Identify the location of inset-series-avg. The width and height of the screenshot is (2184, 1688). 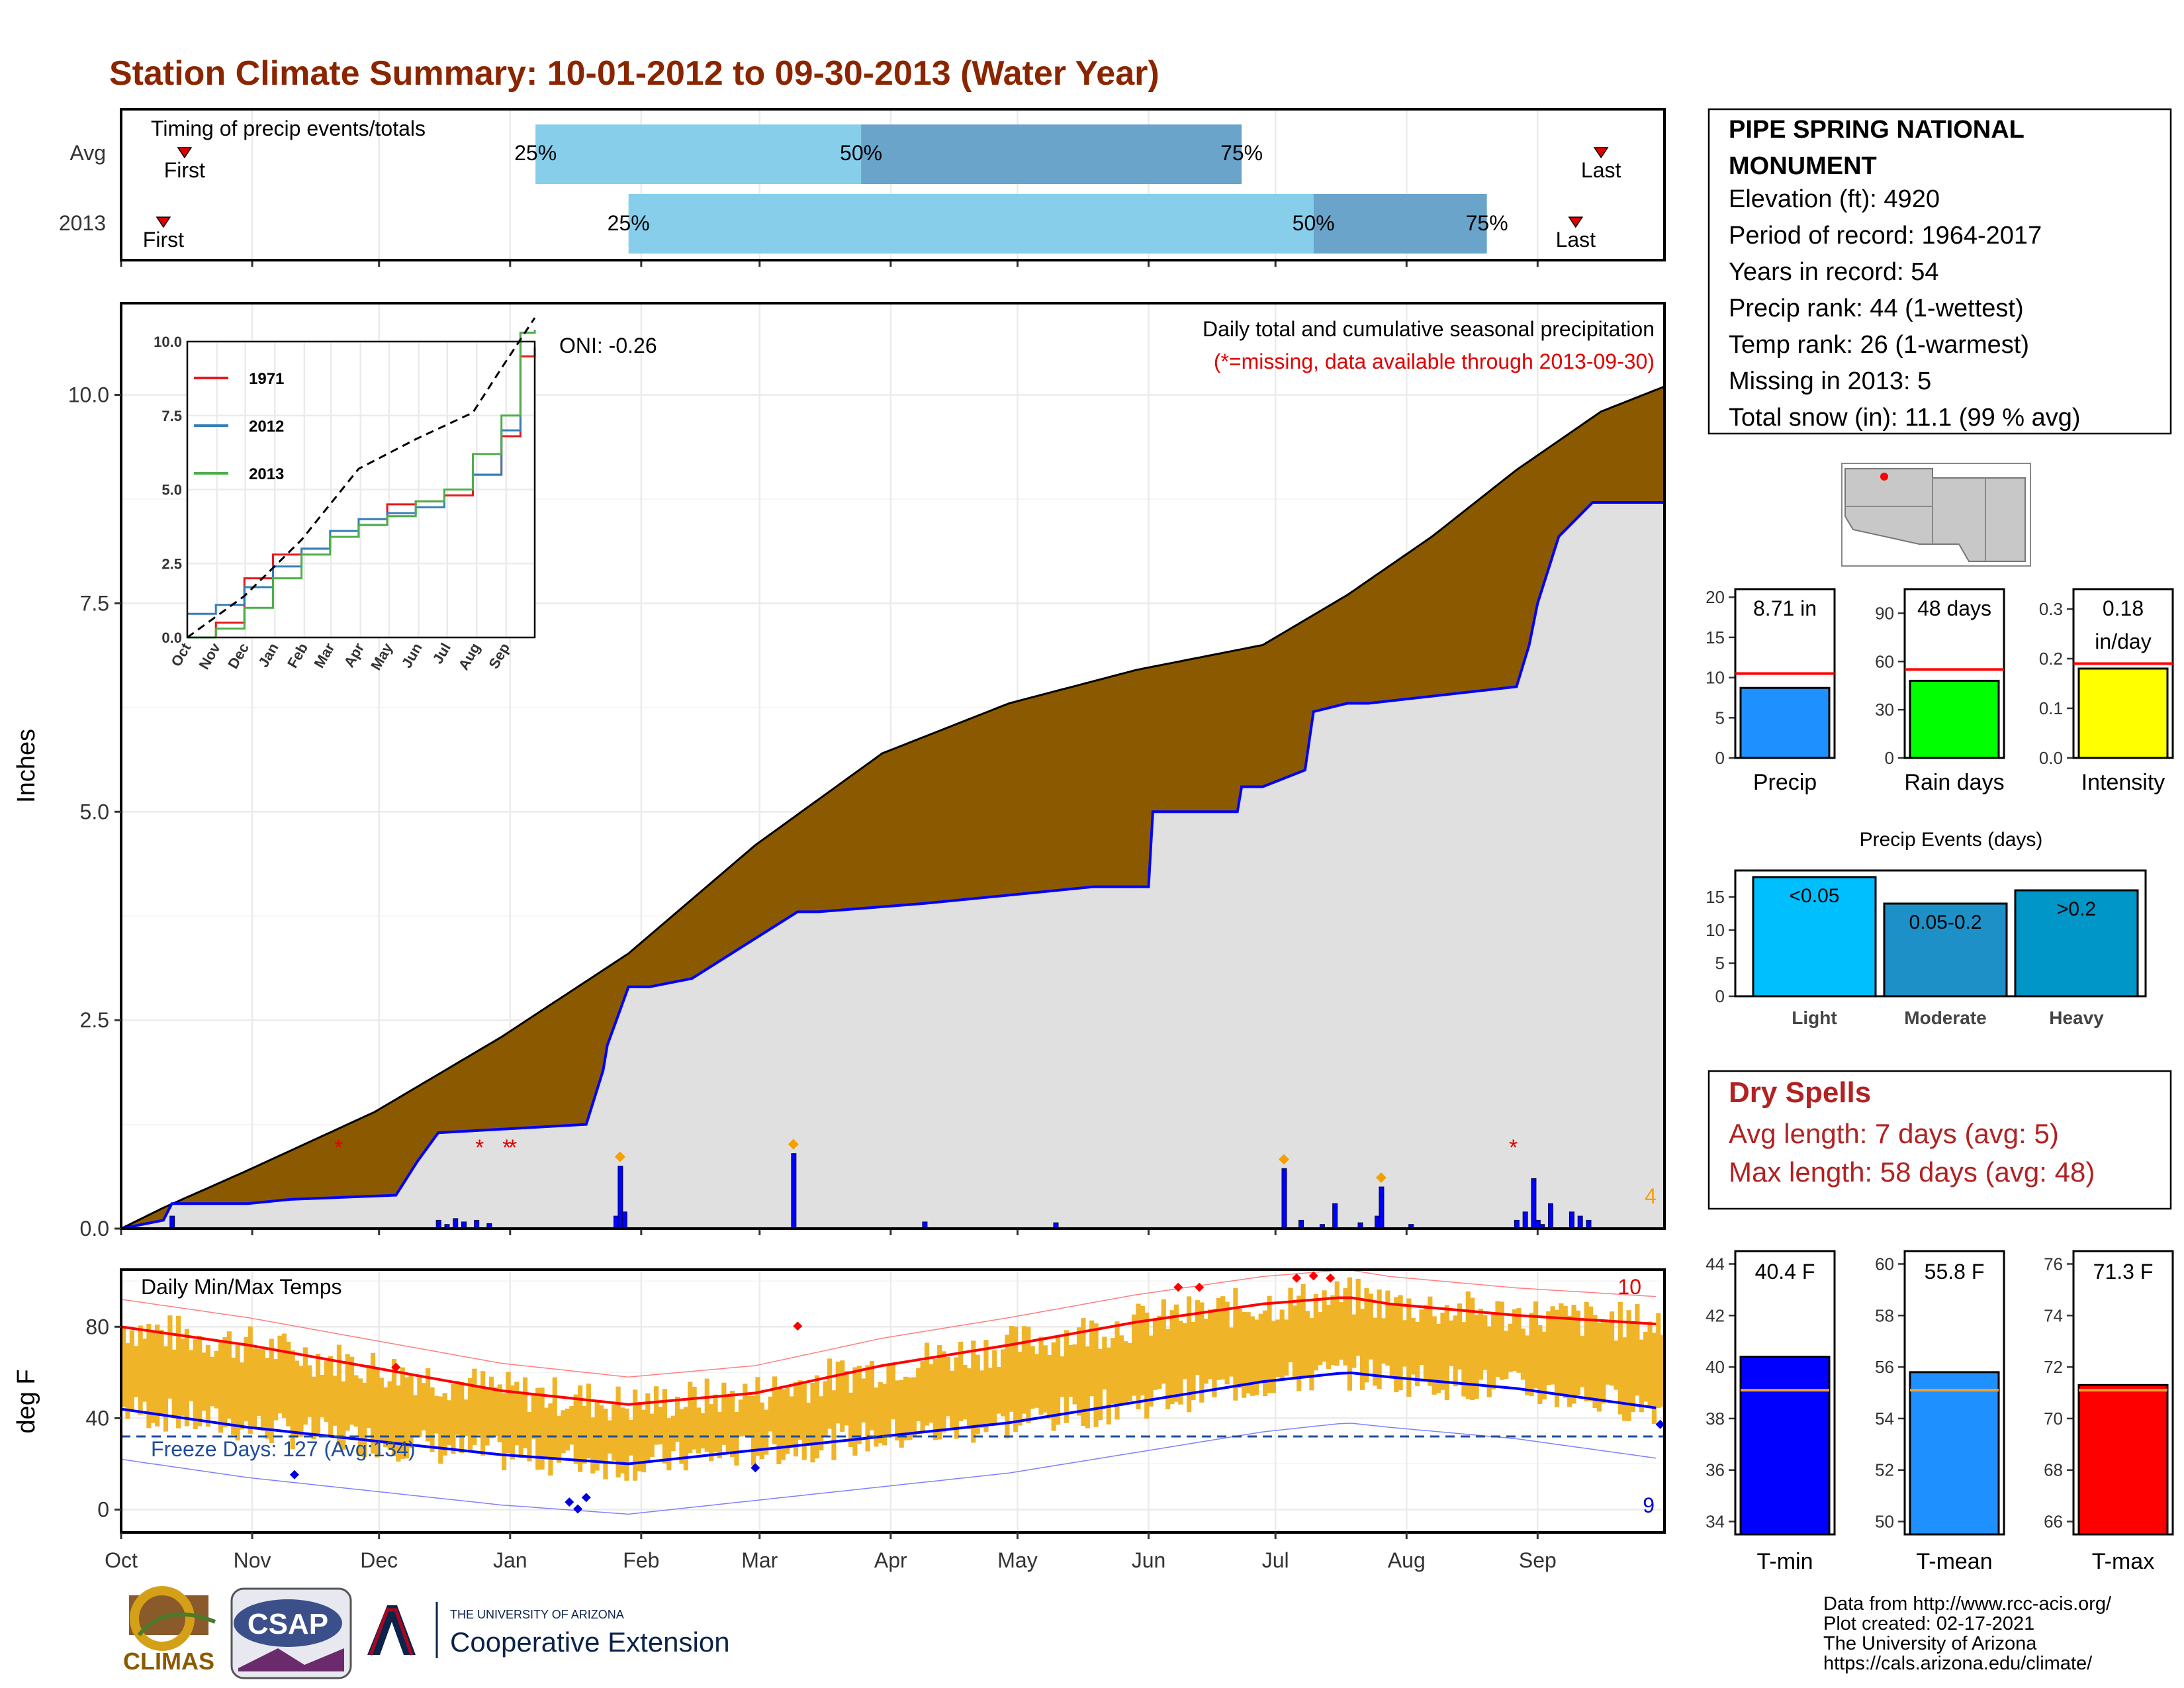
(361, 478).